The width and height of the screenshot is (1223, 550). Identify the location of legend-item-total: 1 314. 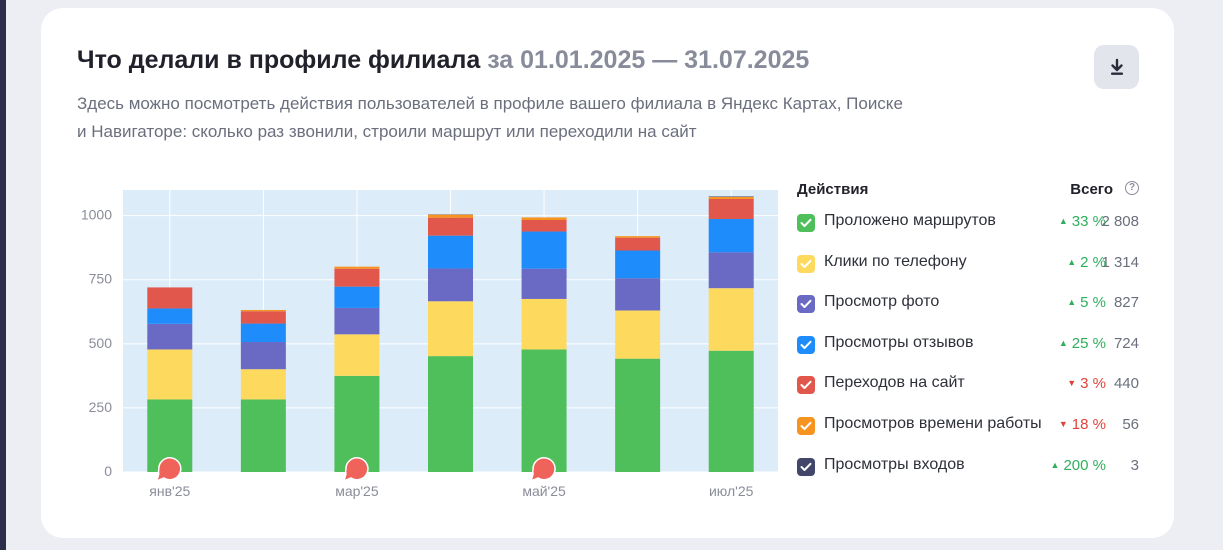
(1120, 262).